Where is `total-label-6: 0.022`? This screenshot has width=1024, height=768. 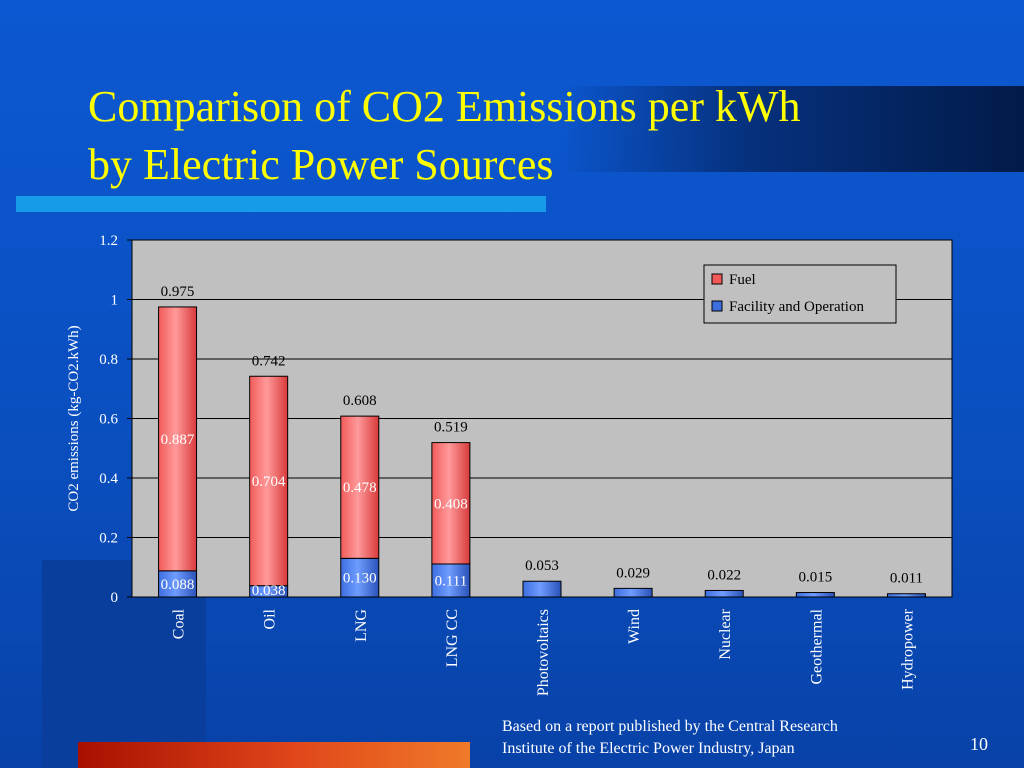
total-label-6: 0.022 is located at coordinates (724, 575).